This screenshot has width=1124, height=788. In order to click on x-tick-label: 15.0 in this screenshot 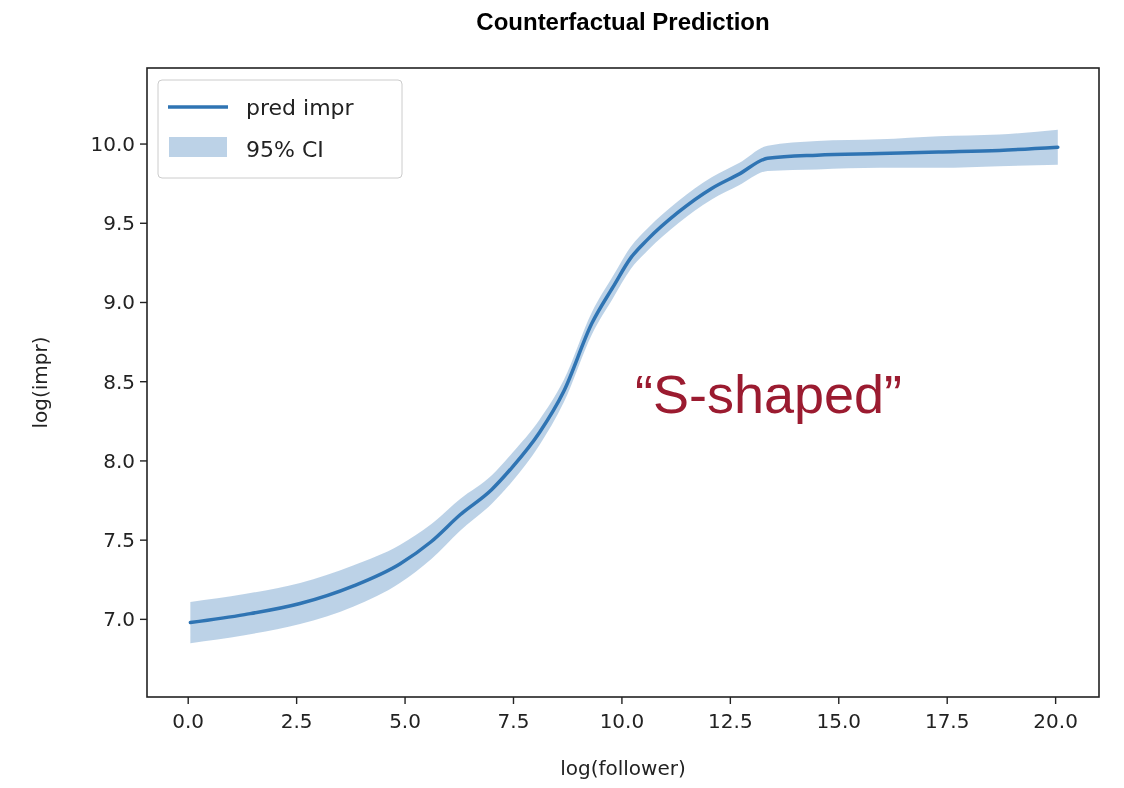, I will do `click(839, 721)`.